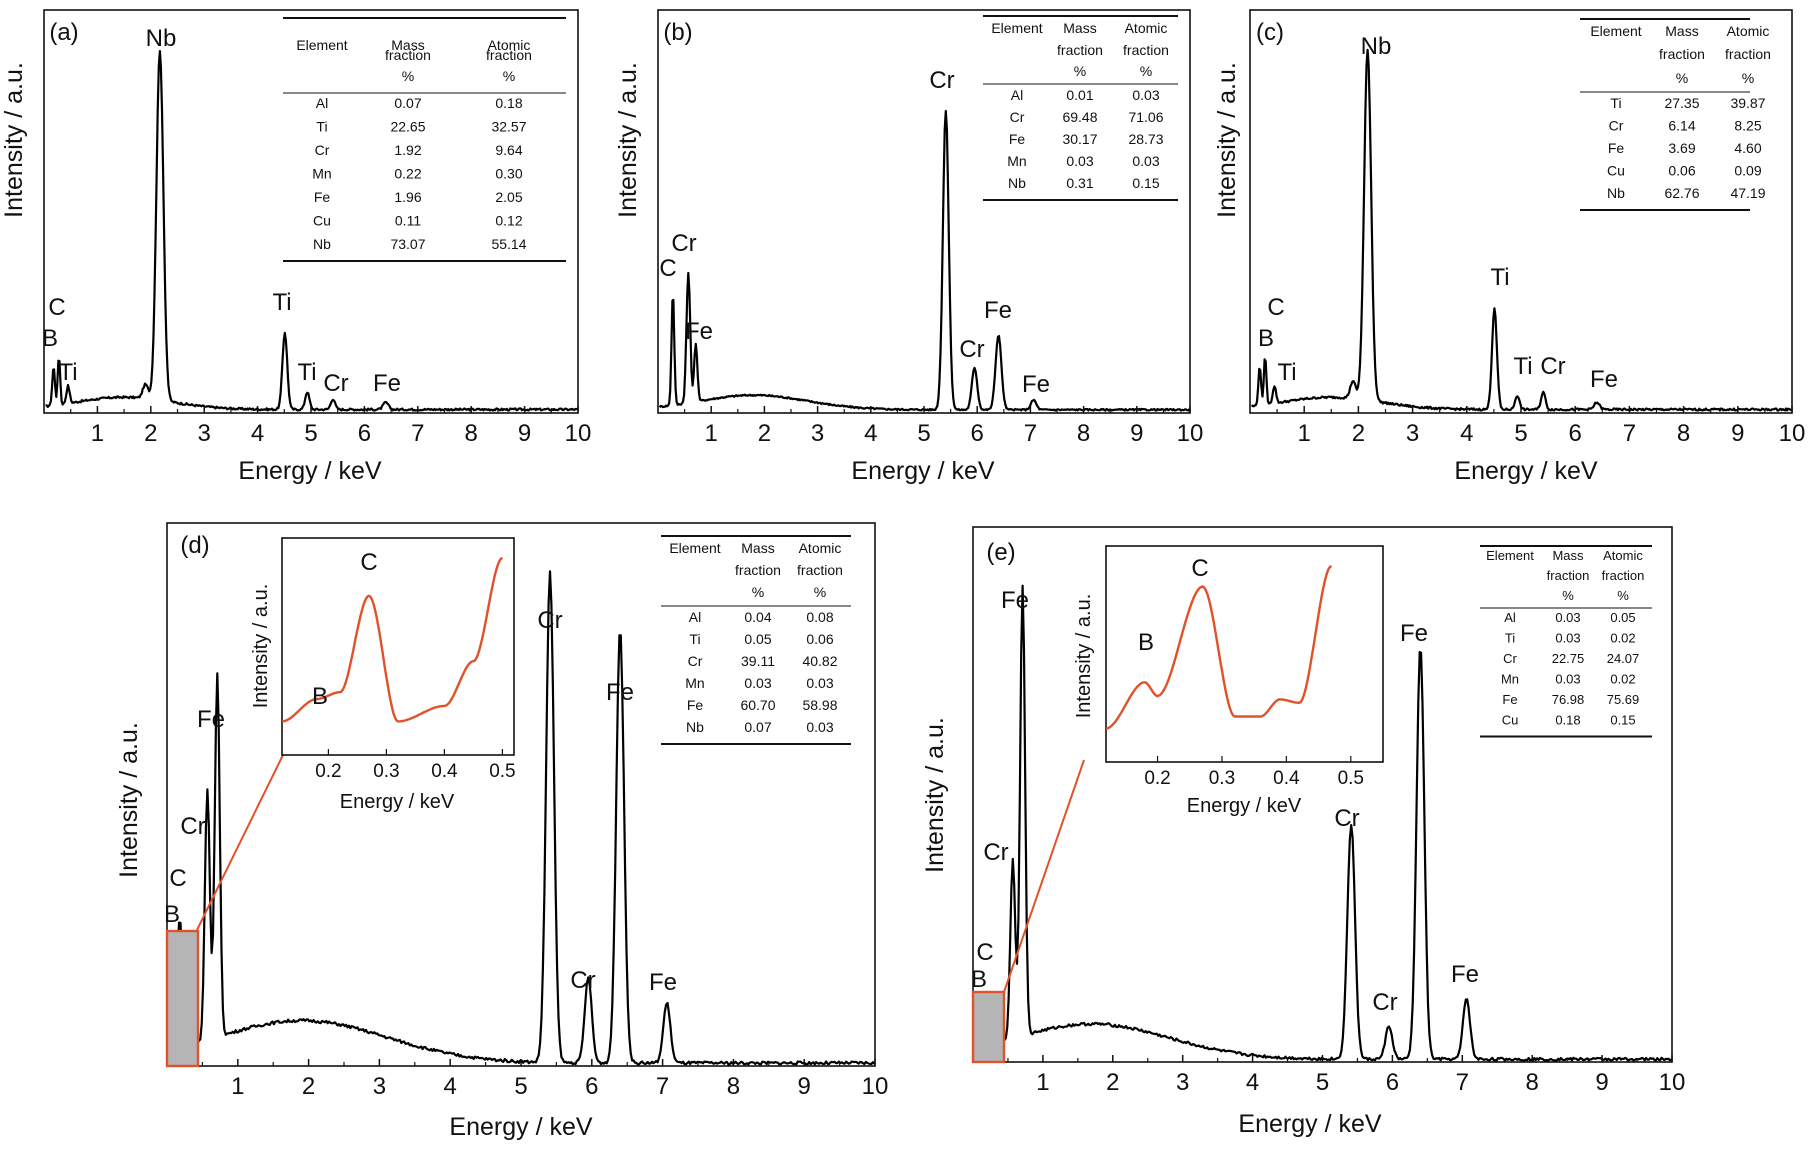 Image resolution: width=1810 pixels, height=1157 pixels. Describe the element at coordinates (694, 683) in the screenshot. I see `table-cell: Mn` at that location.